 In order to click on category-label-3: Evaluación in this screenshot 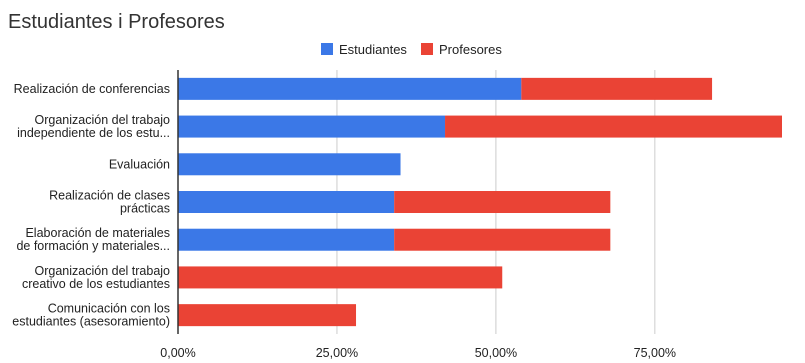, I will do `click(139, 164)`.